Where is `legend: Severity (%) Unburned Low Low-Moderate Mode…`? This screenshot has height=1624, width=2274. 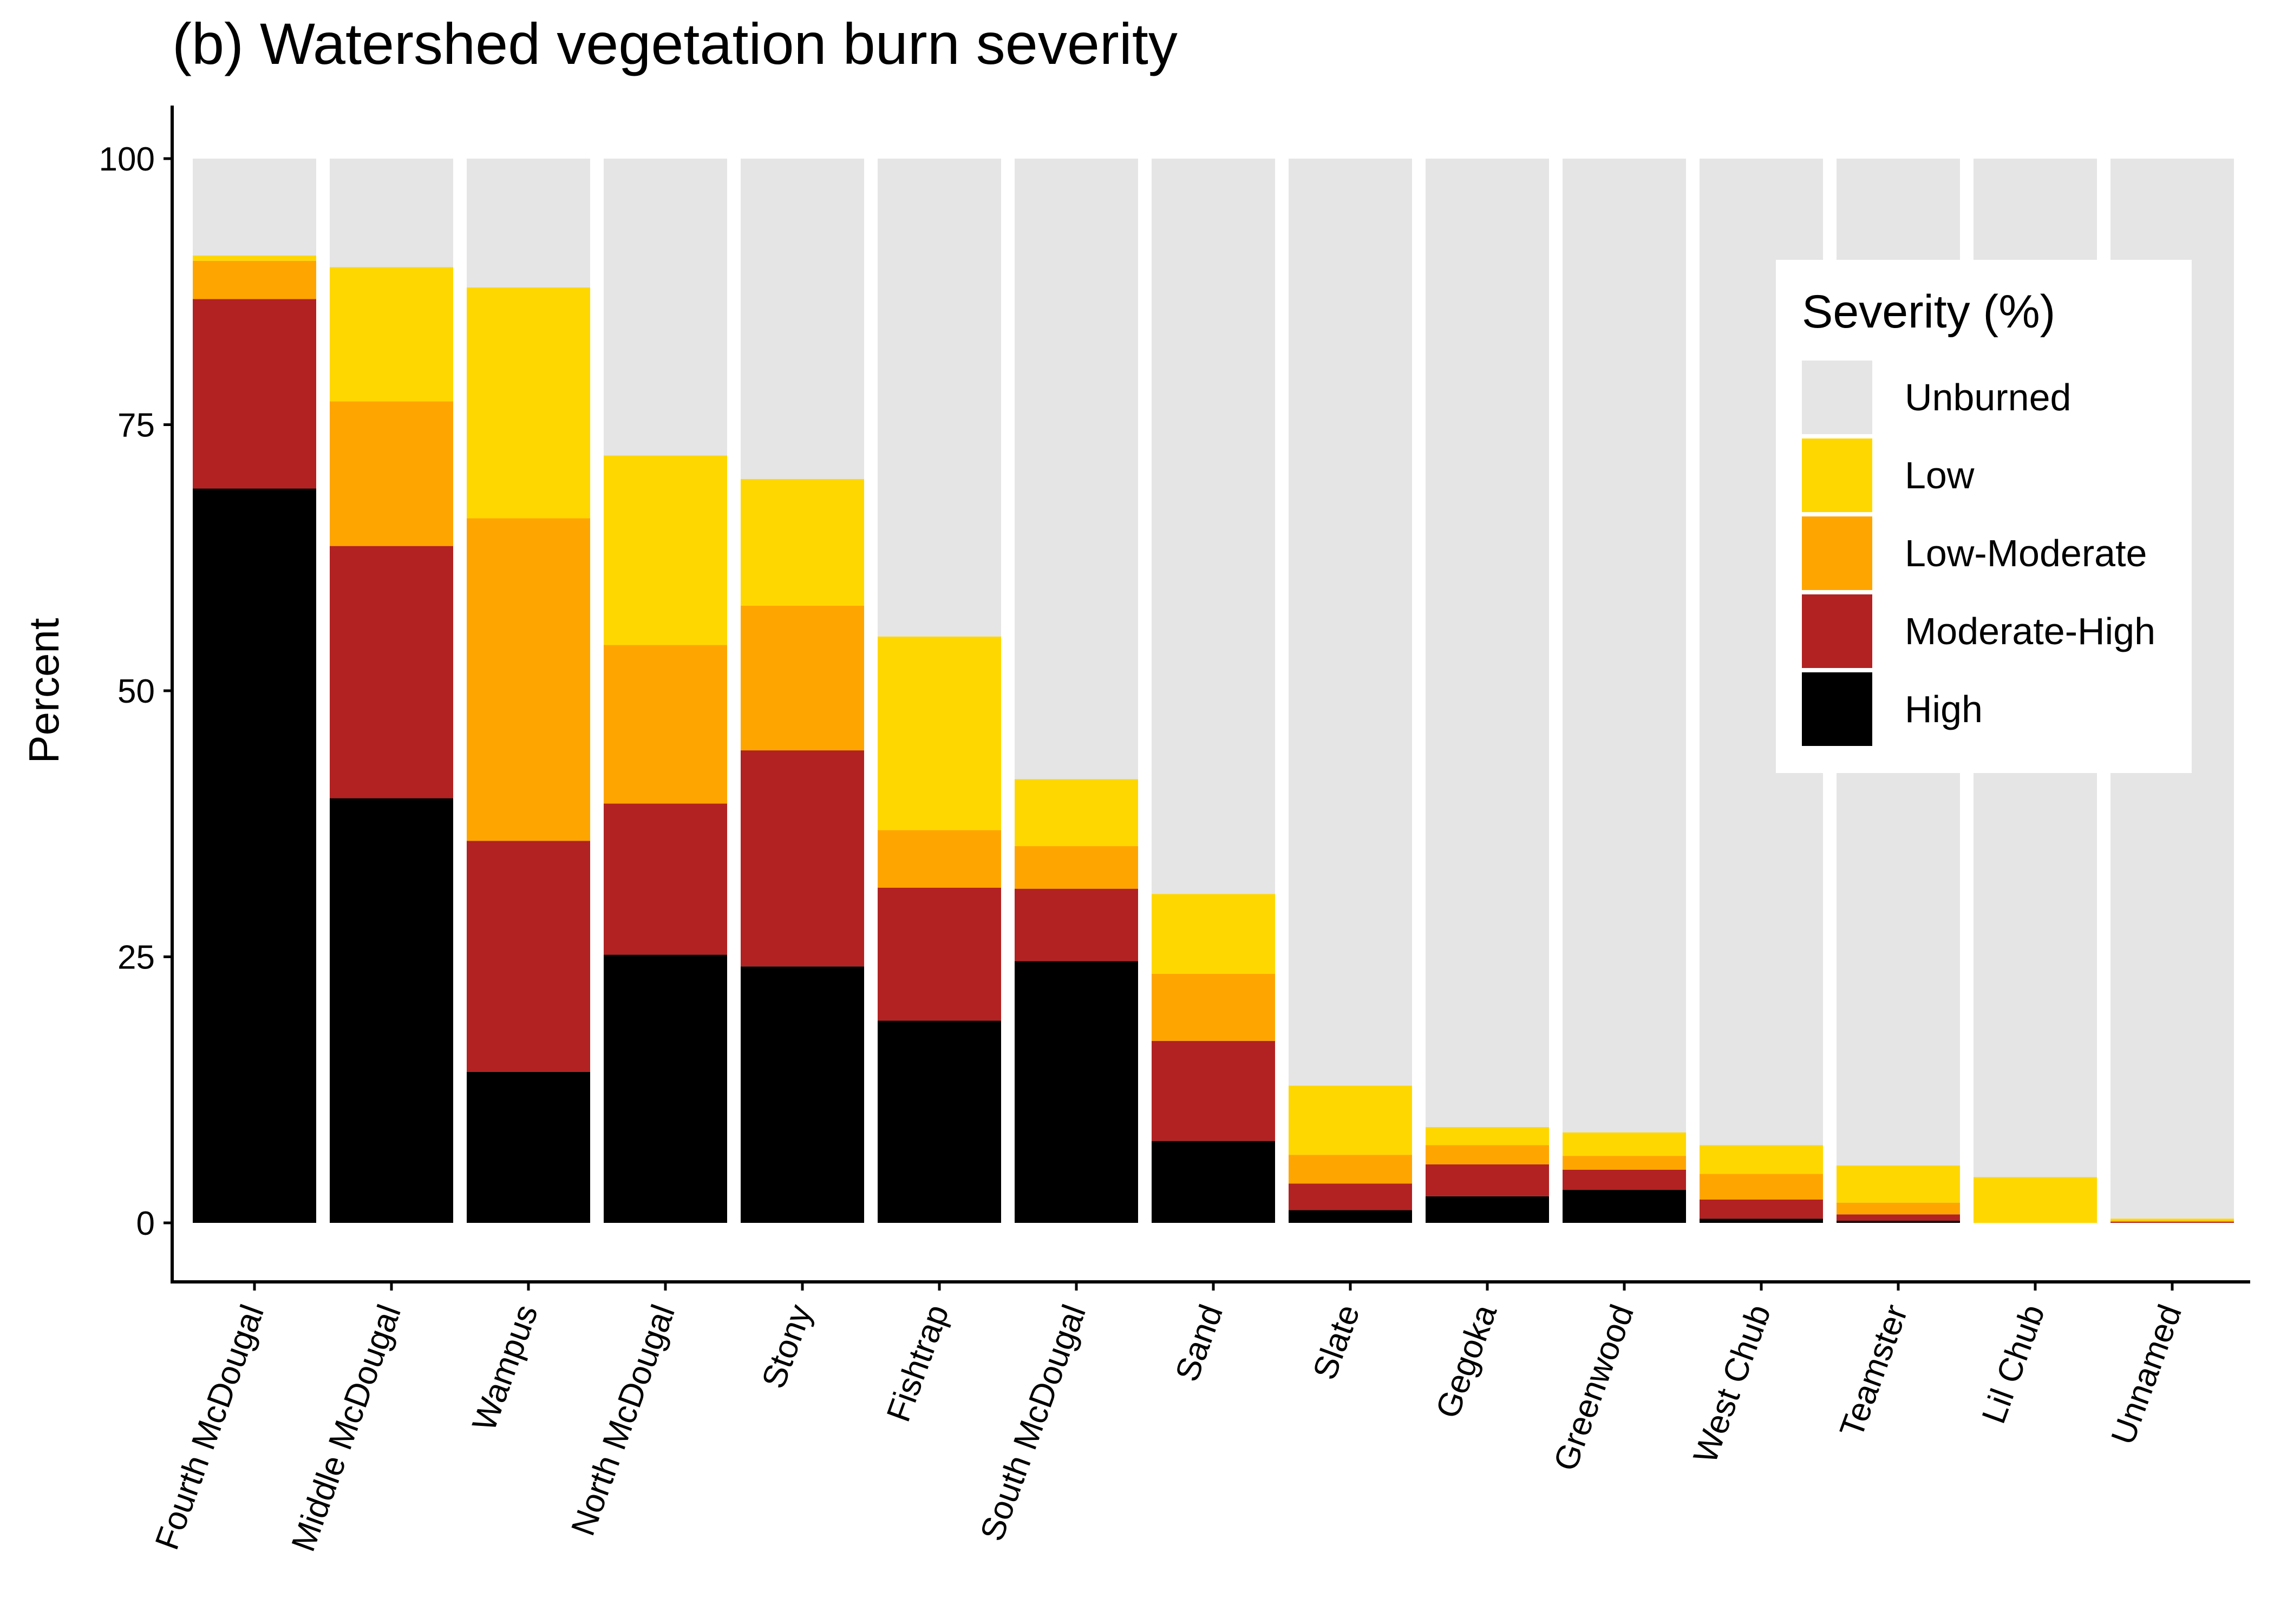 legend: Severity (%) Unburned Low Low-Moderate Mode… is located at coordinates (1984, 516).